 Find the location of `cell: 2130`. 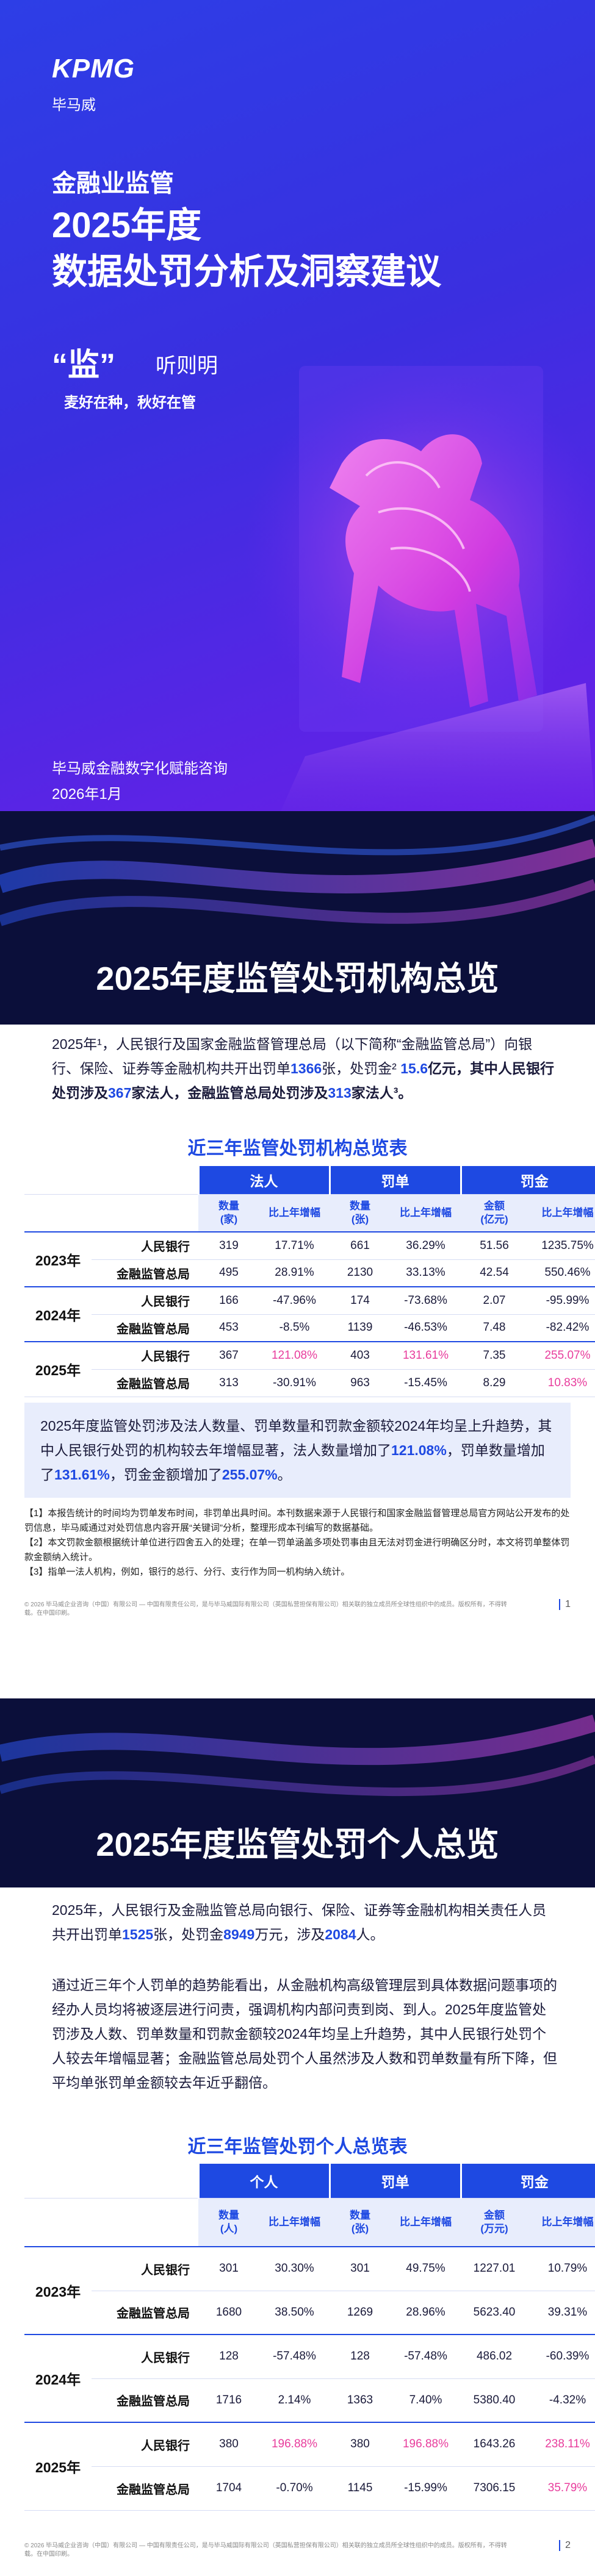

cell: 2130 is located at coordinates (361, 1273).